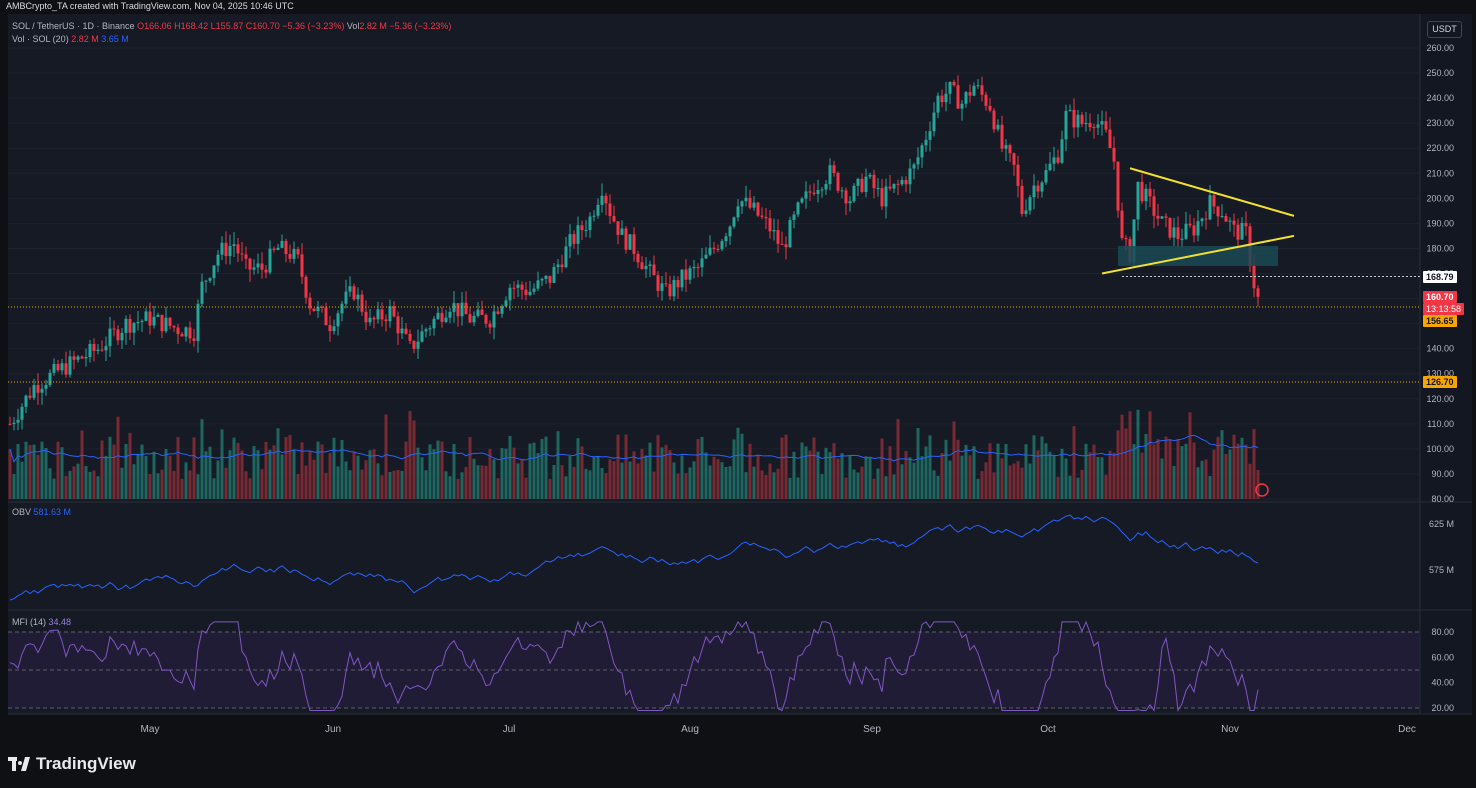 The image size is (1476, 788). I want to click on mfi-label: MFI (14), so click(29, 622).